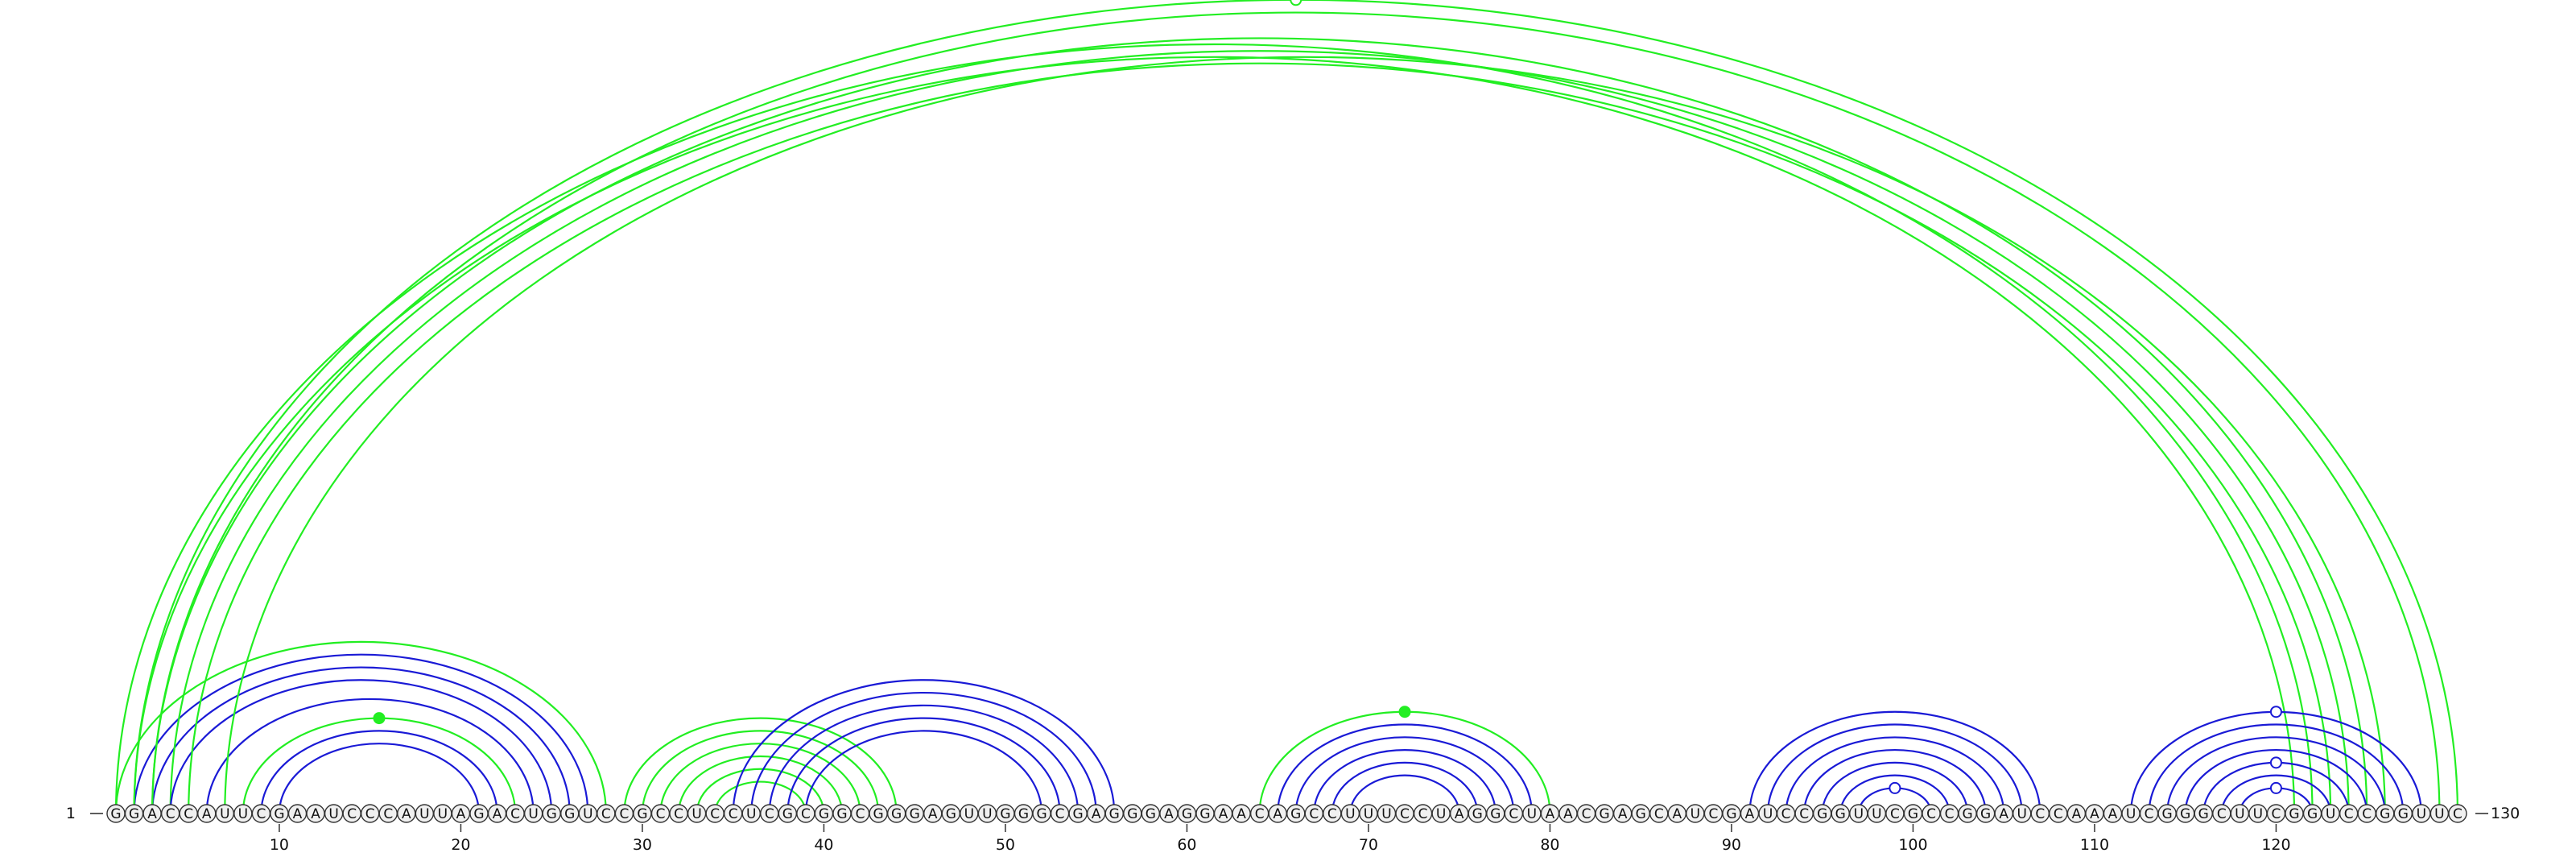 The width and height of the screenshot is (2576, 857). Describe the element at coordinates (1731, 845) in the screenshot. I see `tick-label: 90` at that location.